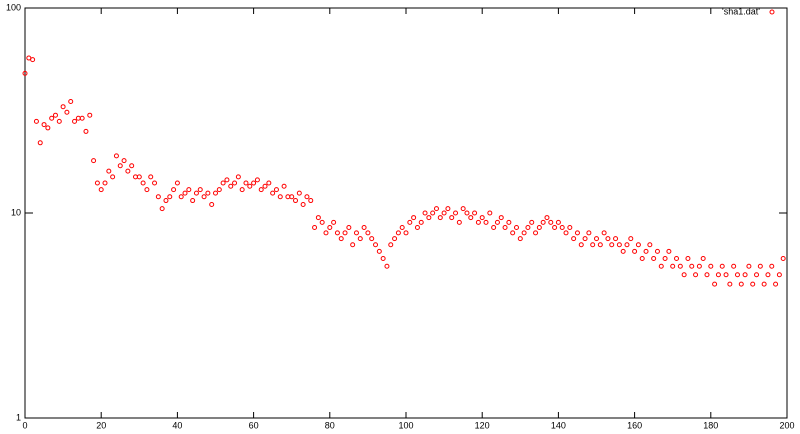  I want to click on legend-marker, so click(772, 12).